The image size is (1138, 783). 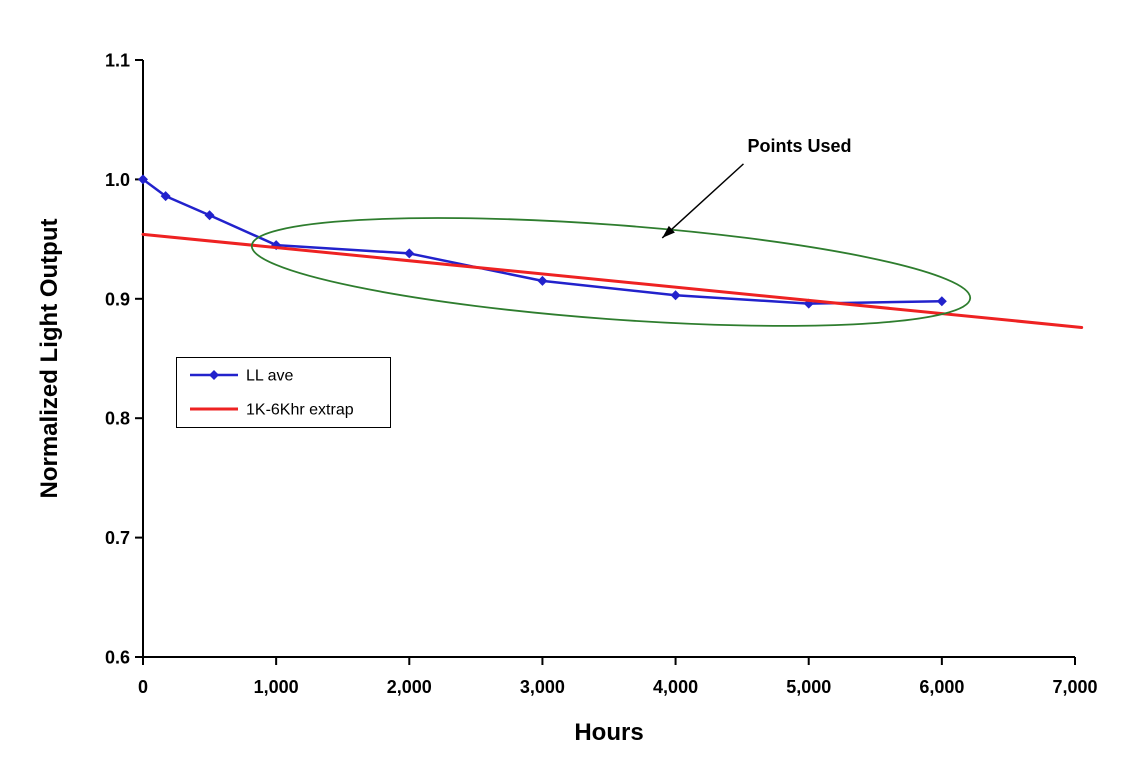 What do you see at coordinates (214, 375) in the screenshot?
I see `legend-sample-marker` at bounding box center [214, 375].